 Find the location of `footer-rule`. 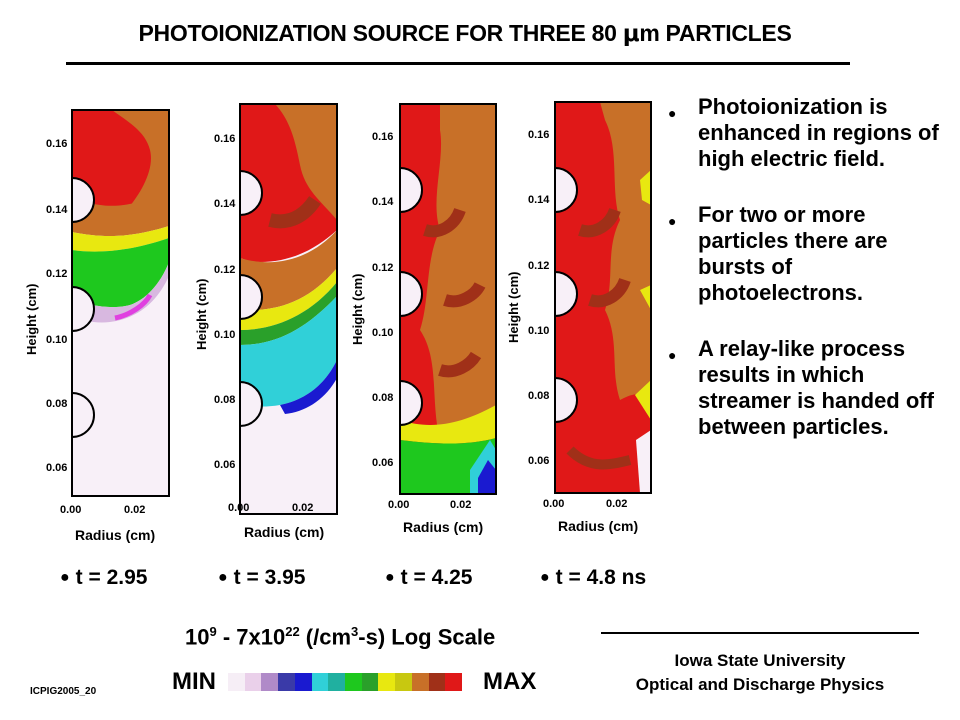

footer-rule is located at coordinates (760, 633).